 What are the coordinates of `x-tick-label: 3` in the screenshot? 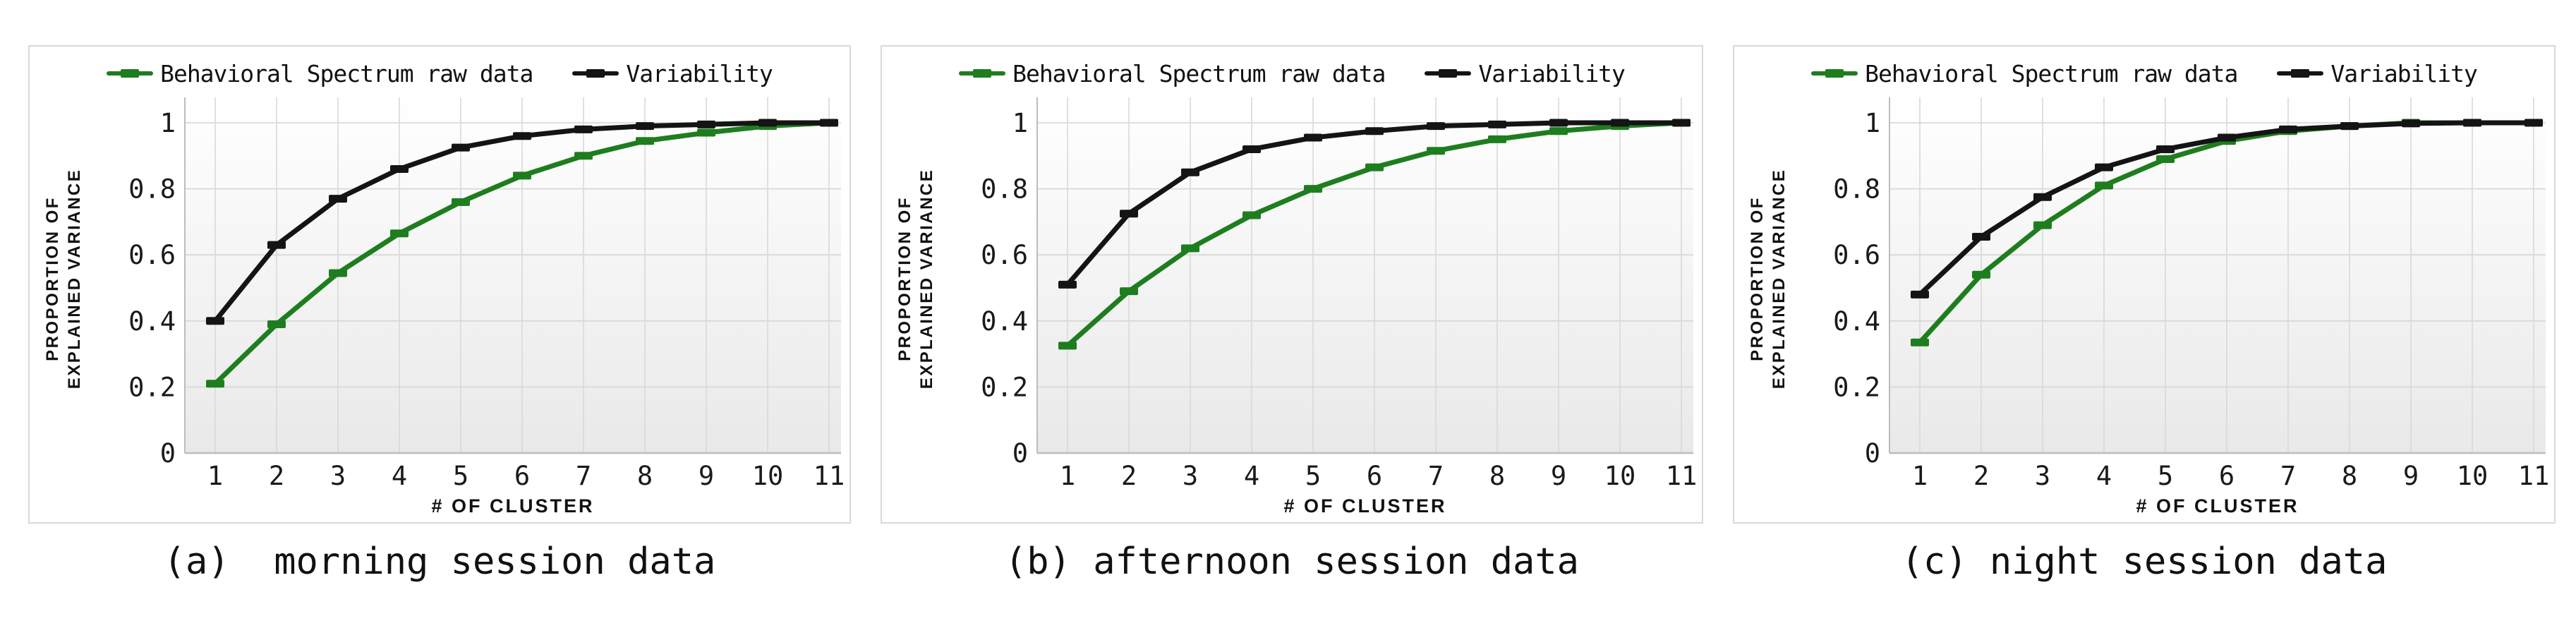 It's located at (2042, 476).